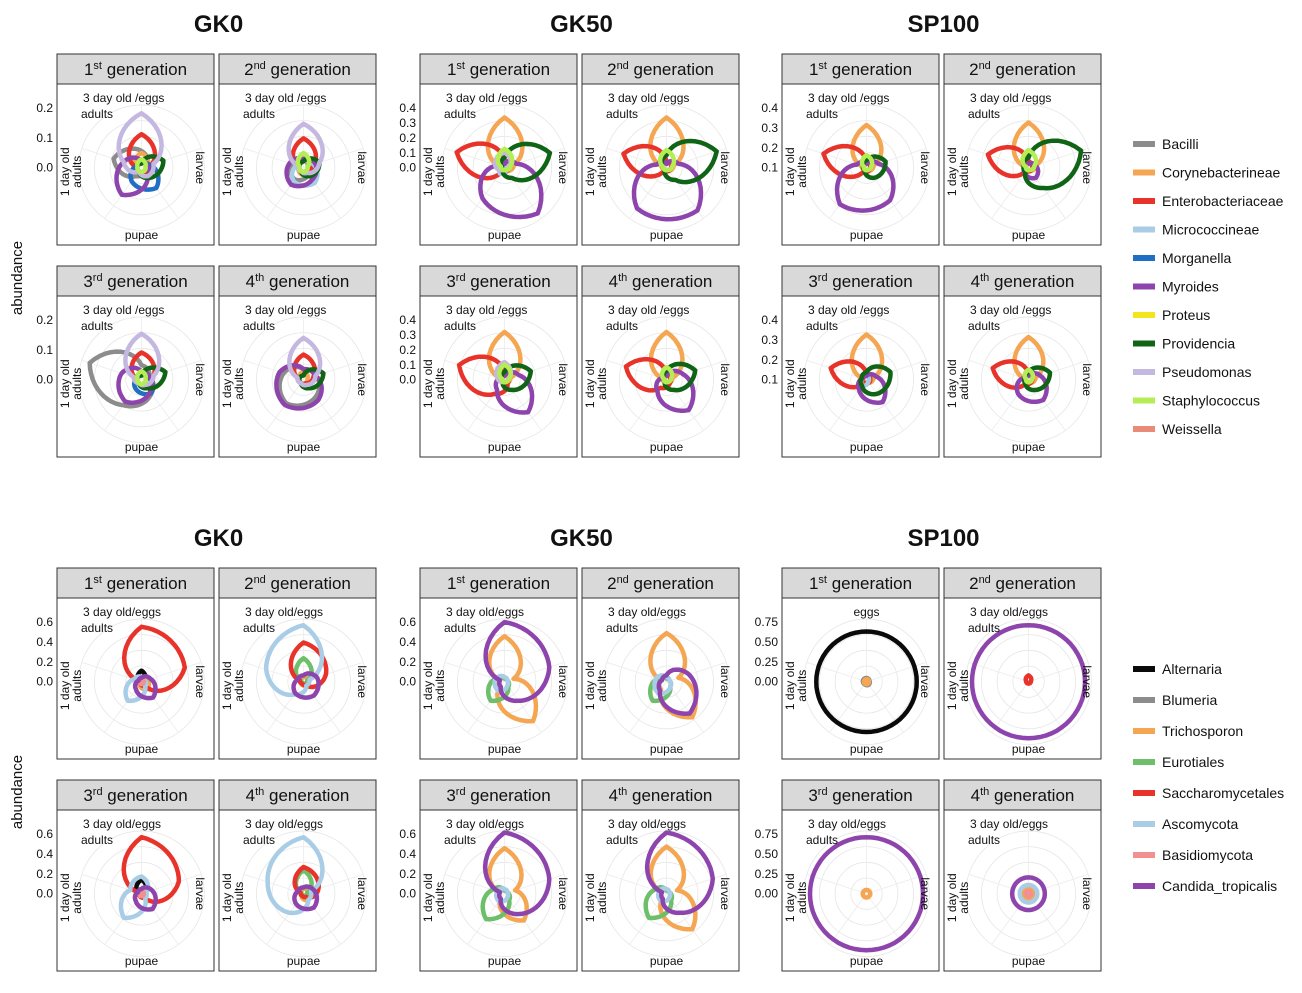 This screenshot has width=1302, height=993. Describe the element at coordinates (1144, 855) in the screenshot. I see `legend-swatch-Basidiomycota` at that location.